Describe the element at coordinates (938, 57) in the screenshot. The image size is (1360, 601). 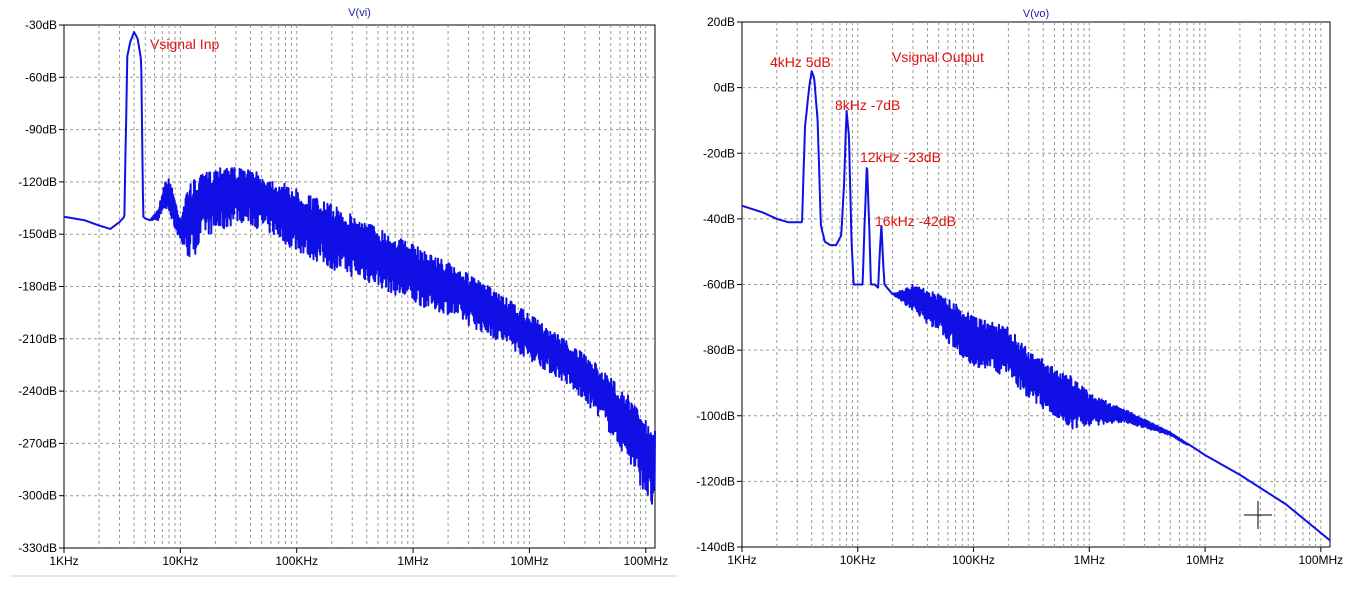
I see `annotation-label: Vsignal Output` at that location.